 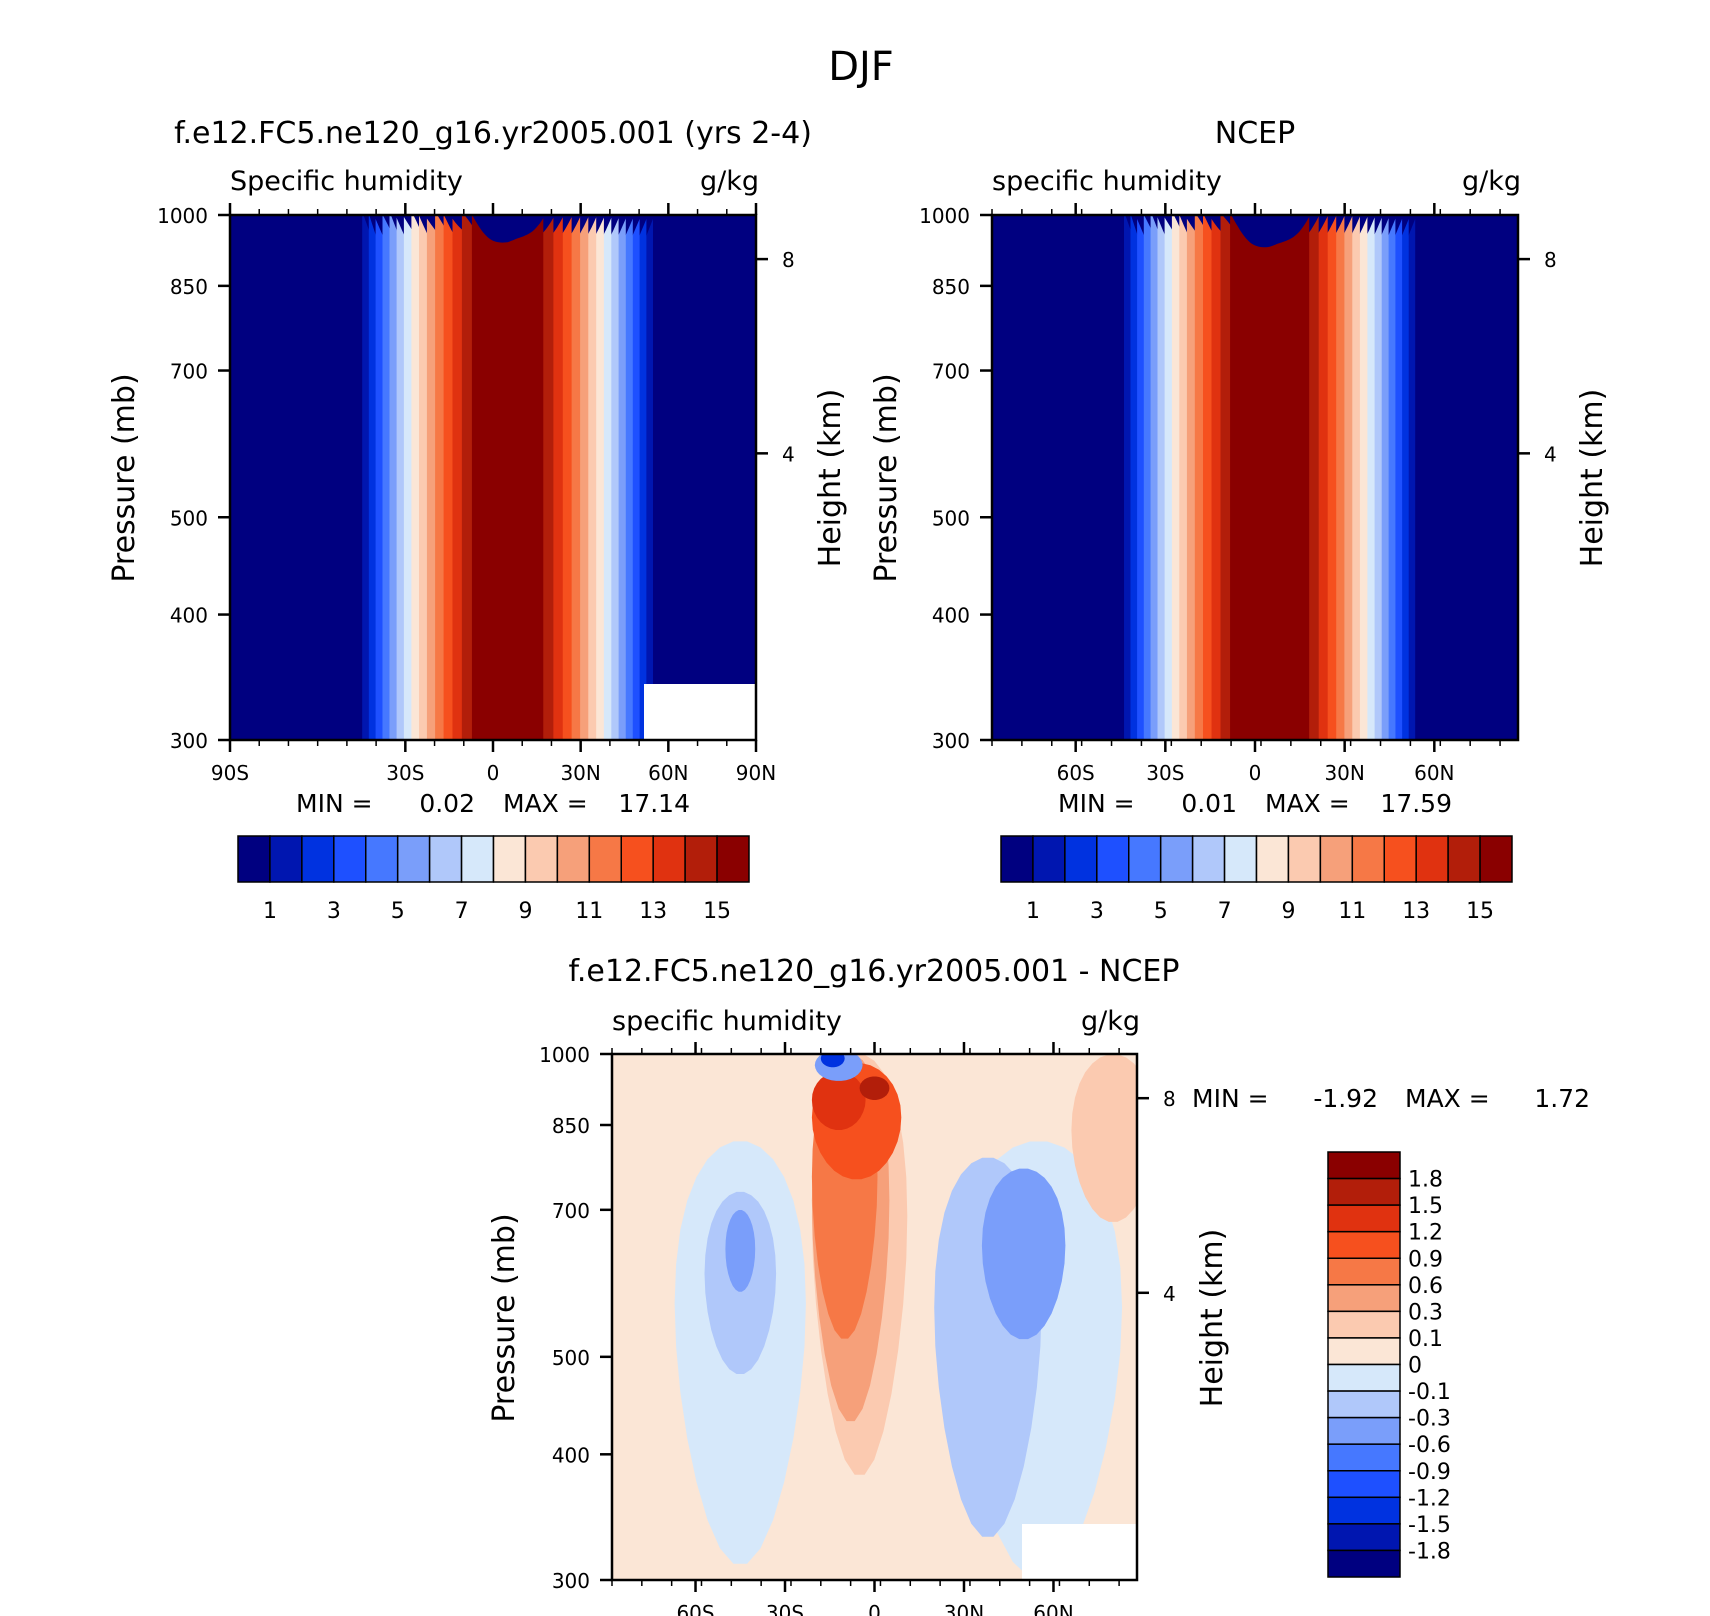 I want to click on panel-diff-xtick-label: 30S, so click(x=785, y=1608).